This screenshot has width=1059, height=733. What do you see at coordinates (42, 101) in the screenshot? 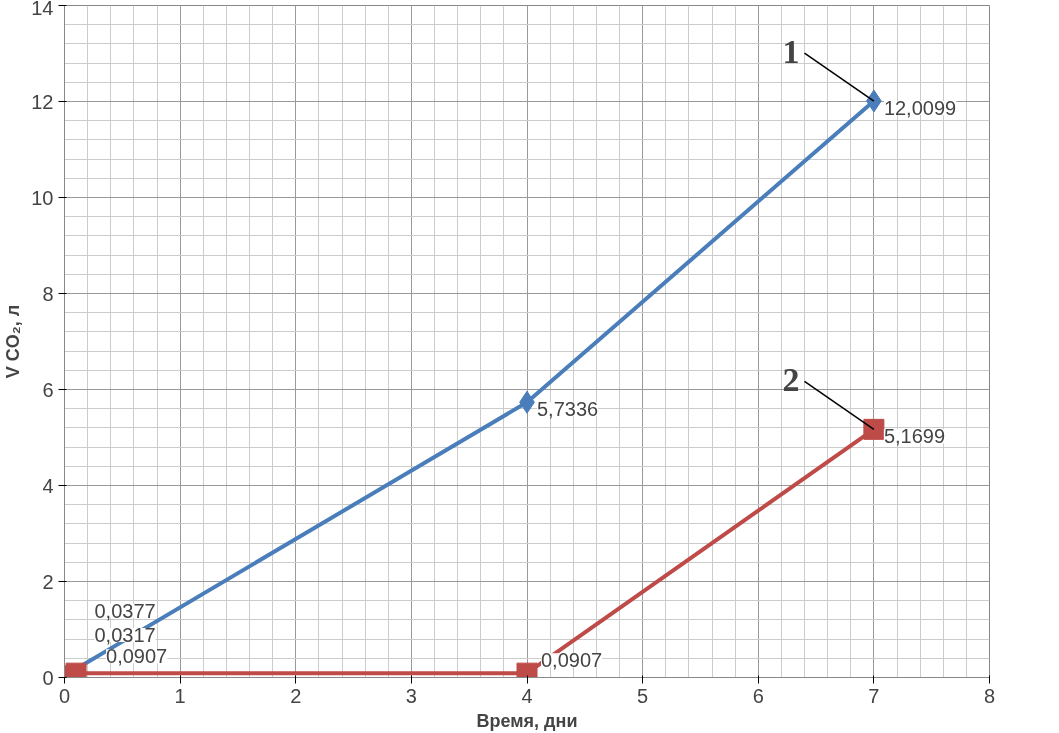
I see `y-tick-label: 12` at bounding box center [42, 101].